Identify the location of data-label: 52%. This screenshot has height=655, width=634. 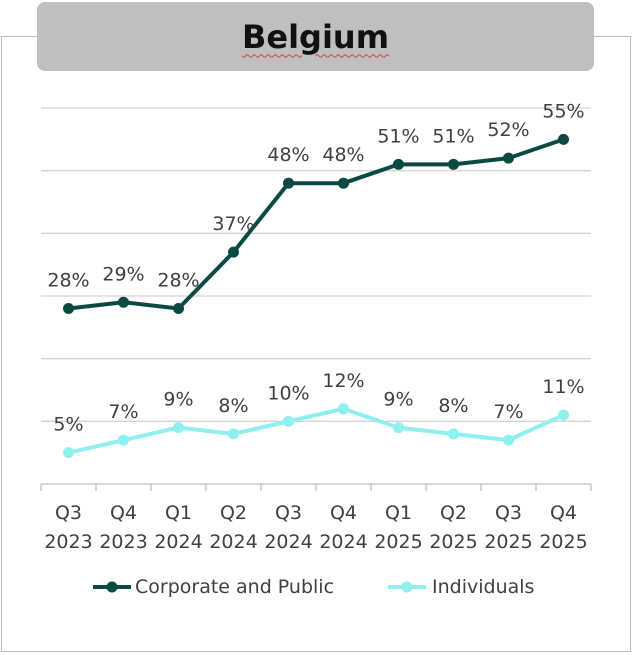
(508, 130).